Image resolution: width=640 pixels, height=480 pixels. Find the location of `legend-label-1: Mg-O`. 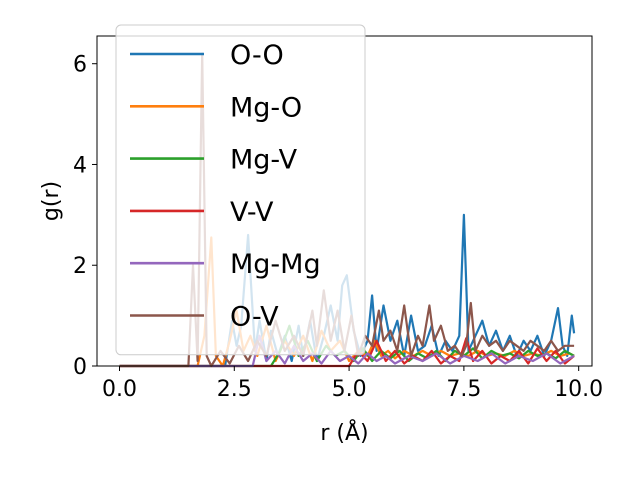

legend-label-1: Mg-O is located at coordinates (266, 107).